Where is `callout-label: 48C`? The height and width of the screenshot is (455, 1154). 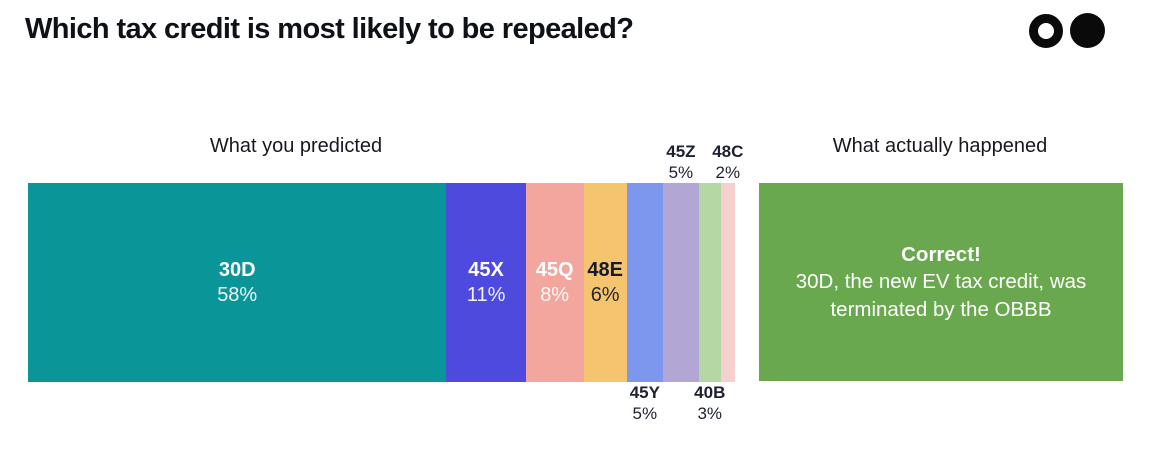 callout-label: 48C is located at coordinates (728, 151).